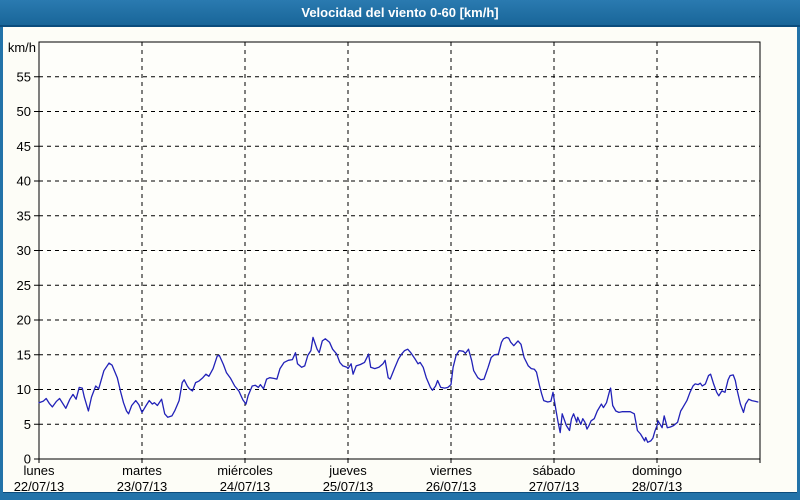 This screenshot has height=500, width=800. Describe the element at coordinates (554, 485) in the screenshot. I see `x-day-date-label: 27/07/13` at that location.